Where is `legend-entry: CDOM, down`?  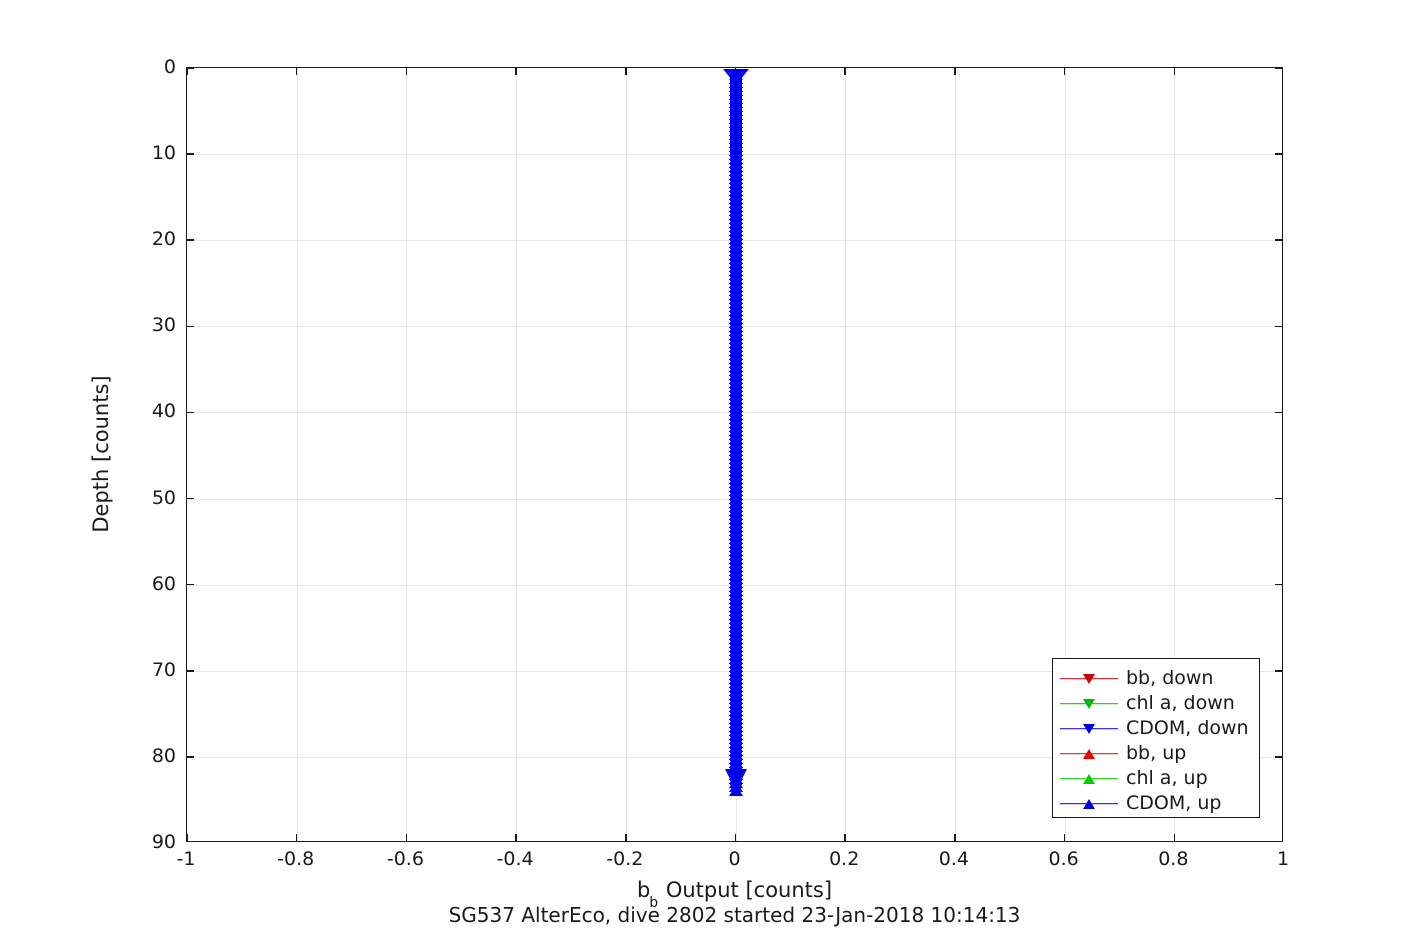
legend-entry: CDOM, down is located at coordinates (1156, 728).